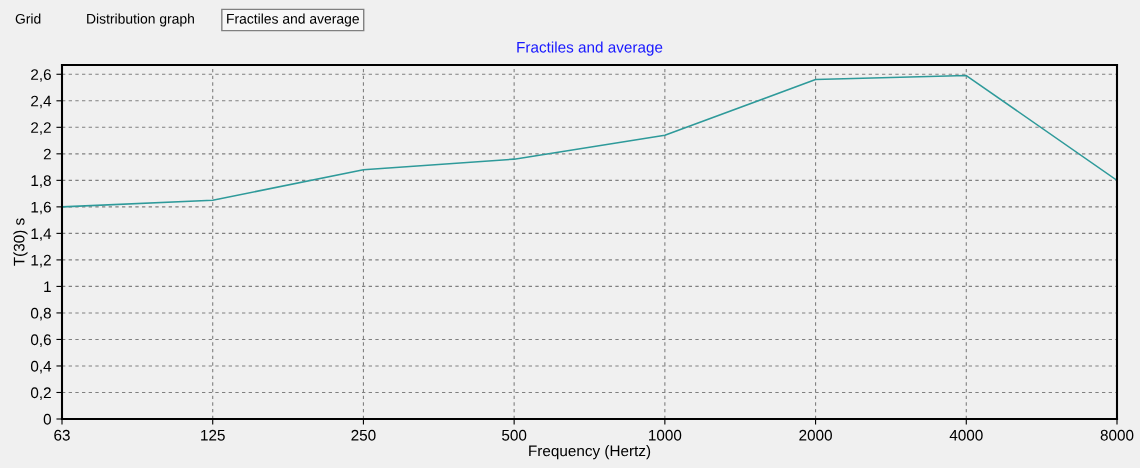 The width and height of the screenshot is (1140, 468). Describe the element at coordinates (590, 48) in the screenshot. I see `chart-title: Fractiles and average` at that location.